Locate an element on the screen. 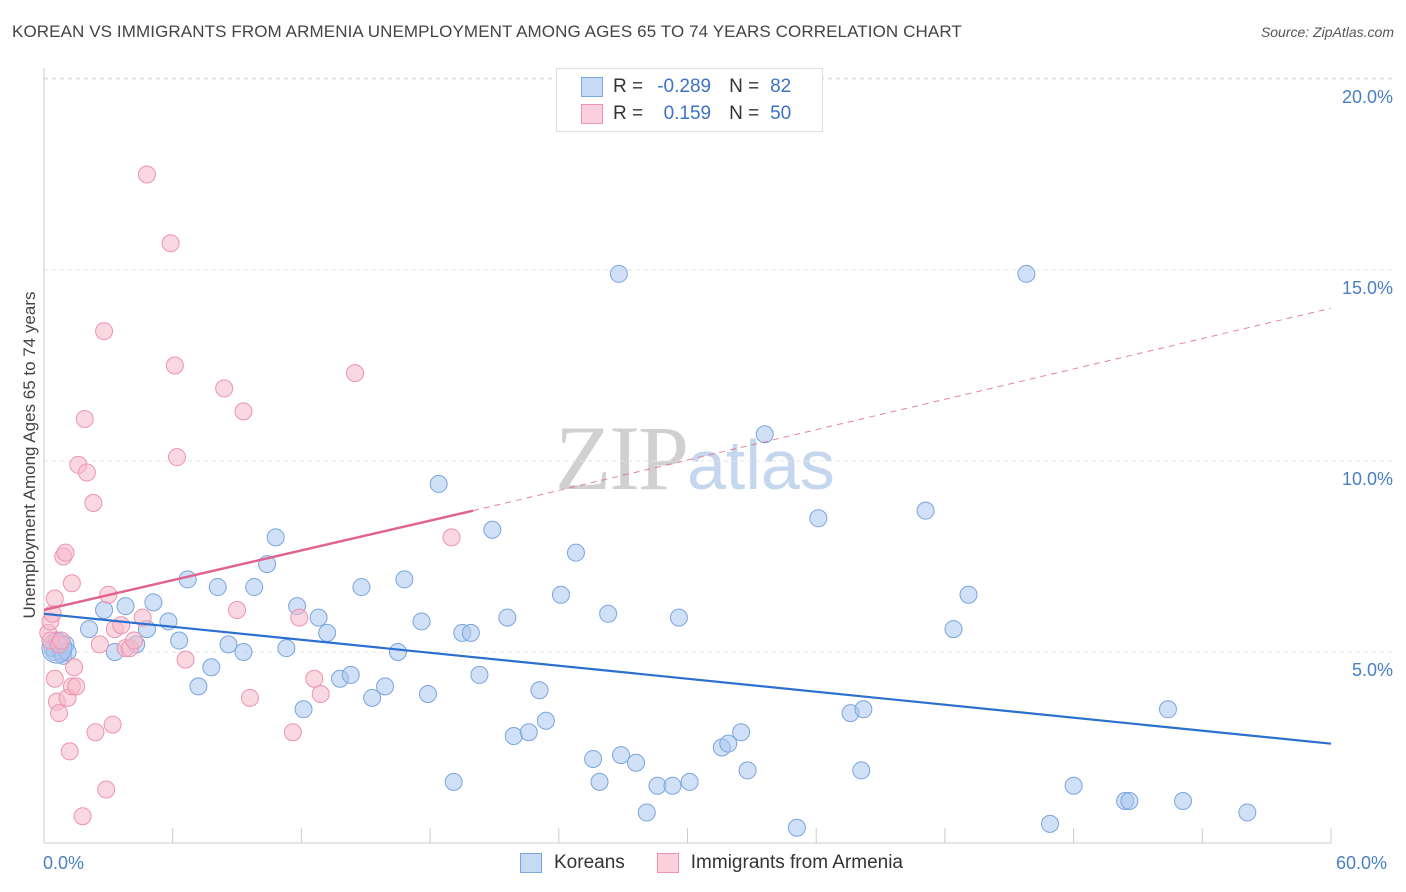  legend-n-value: 50 is located at coordinates (781, 113).